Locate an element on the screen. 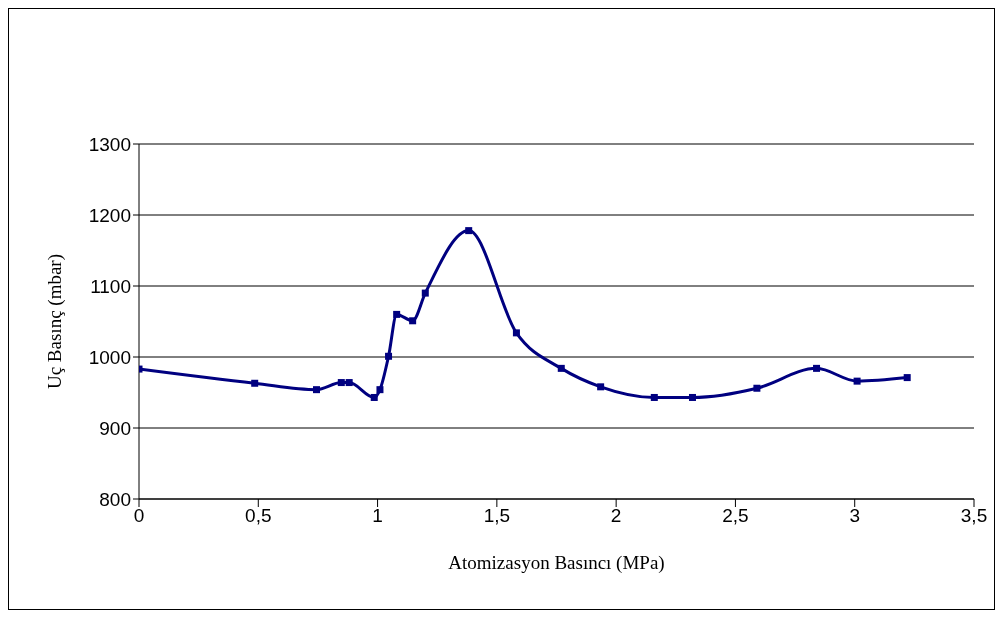 The height and width of the screenshot is (618, 1003). x-tick-label: 3,5 is located at coordinates (974, 516).